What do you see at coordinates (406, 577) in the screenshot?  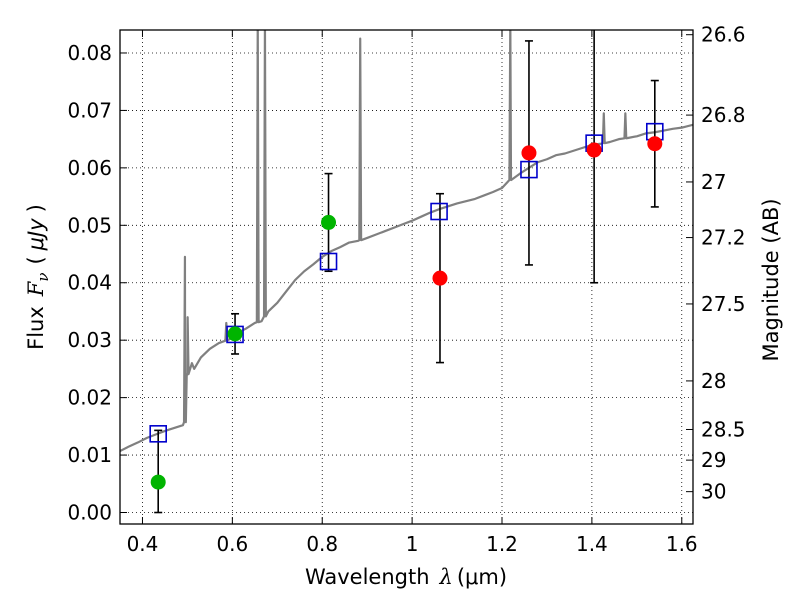 I see `x-axis-label: Wavelength λ (μm)` at bounding box center [406, 577].